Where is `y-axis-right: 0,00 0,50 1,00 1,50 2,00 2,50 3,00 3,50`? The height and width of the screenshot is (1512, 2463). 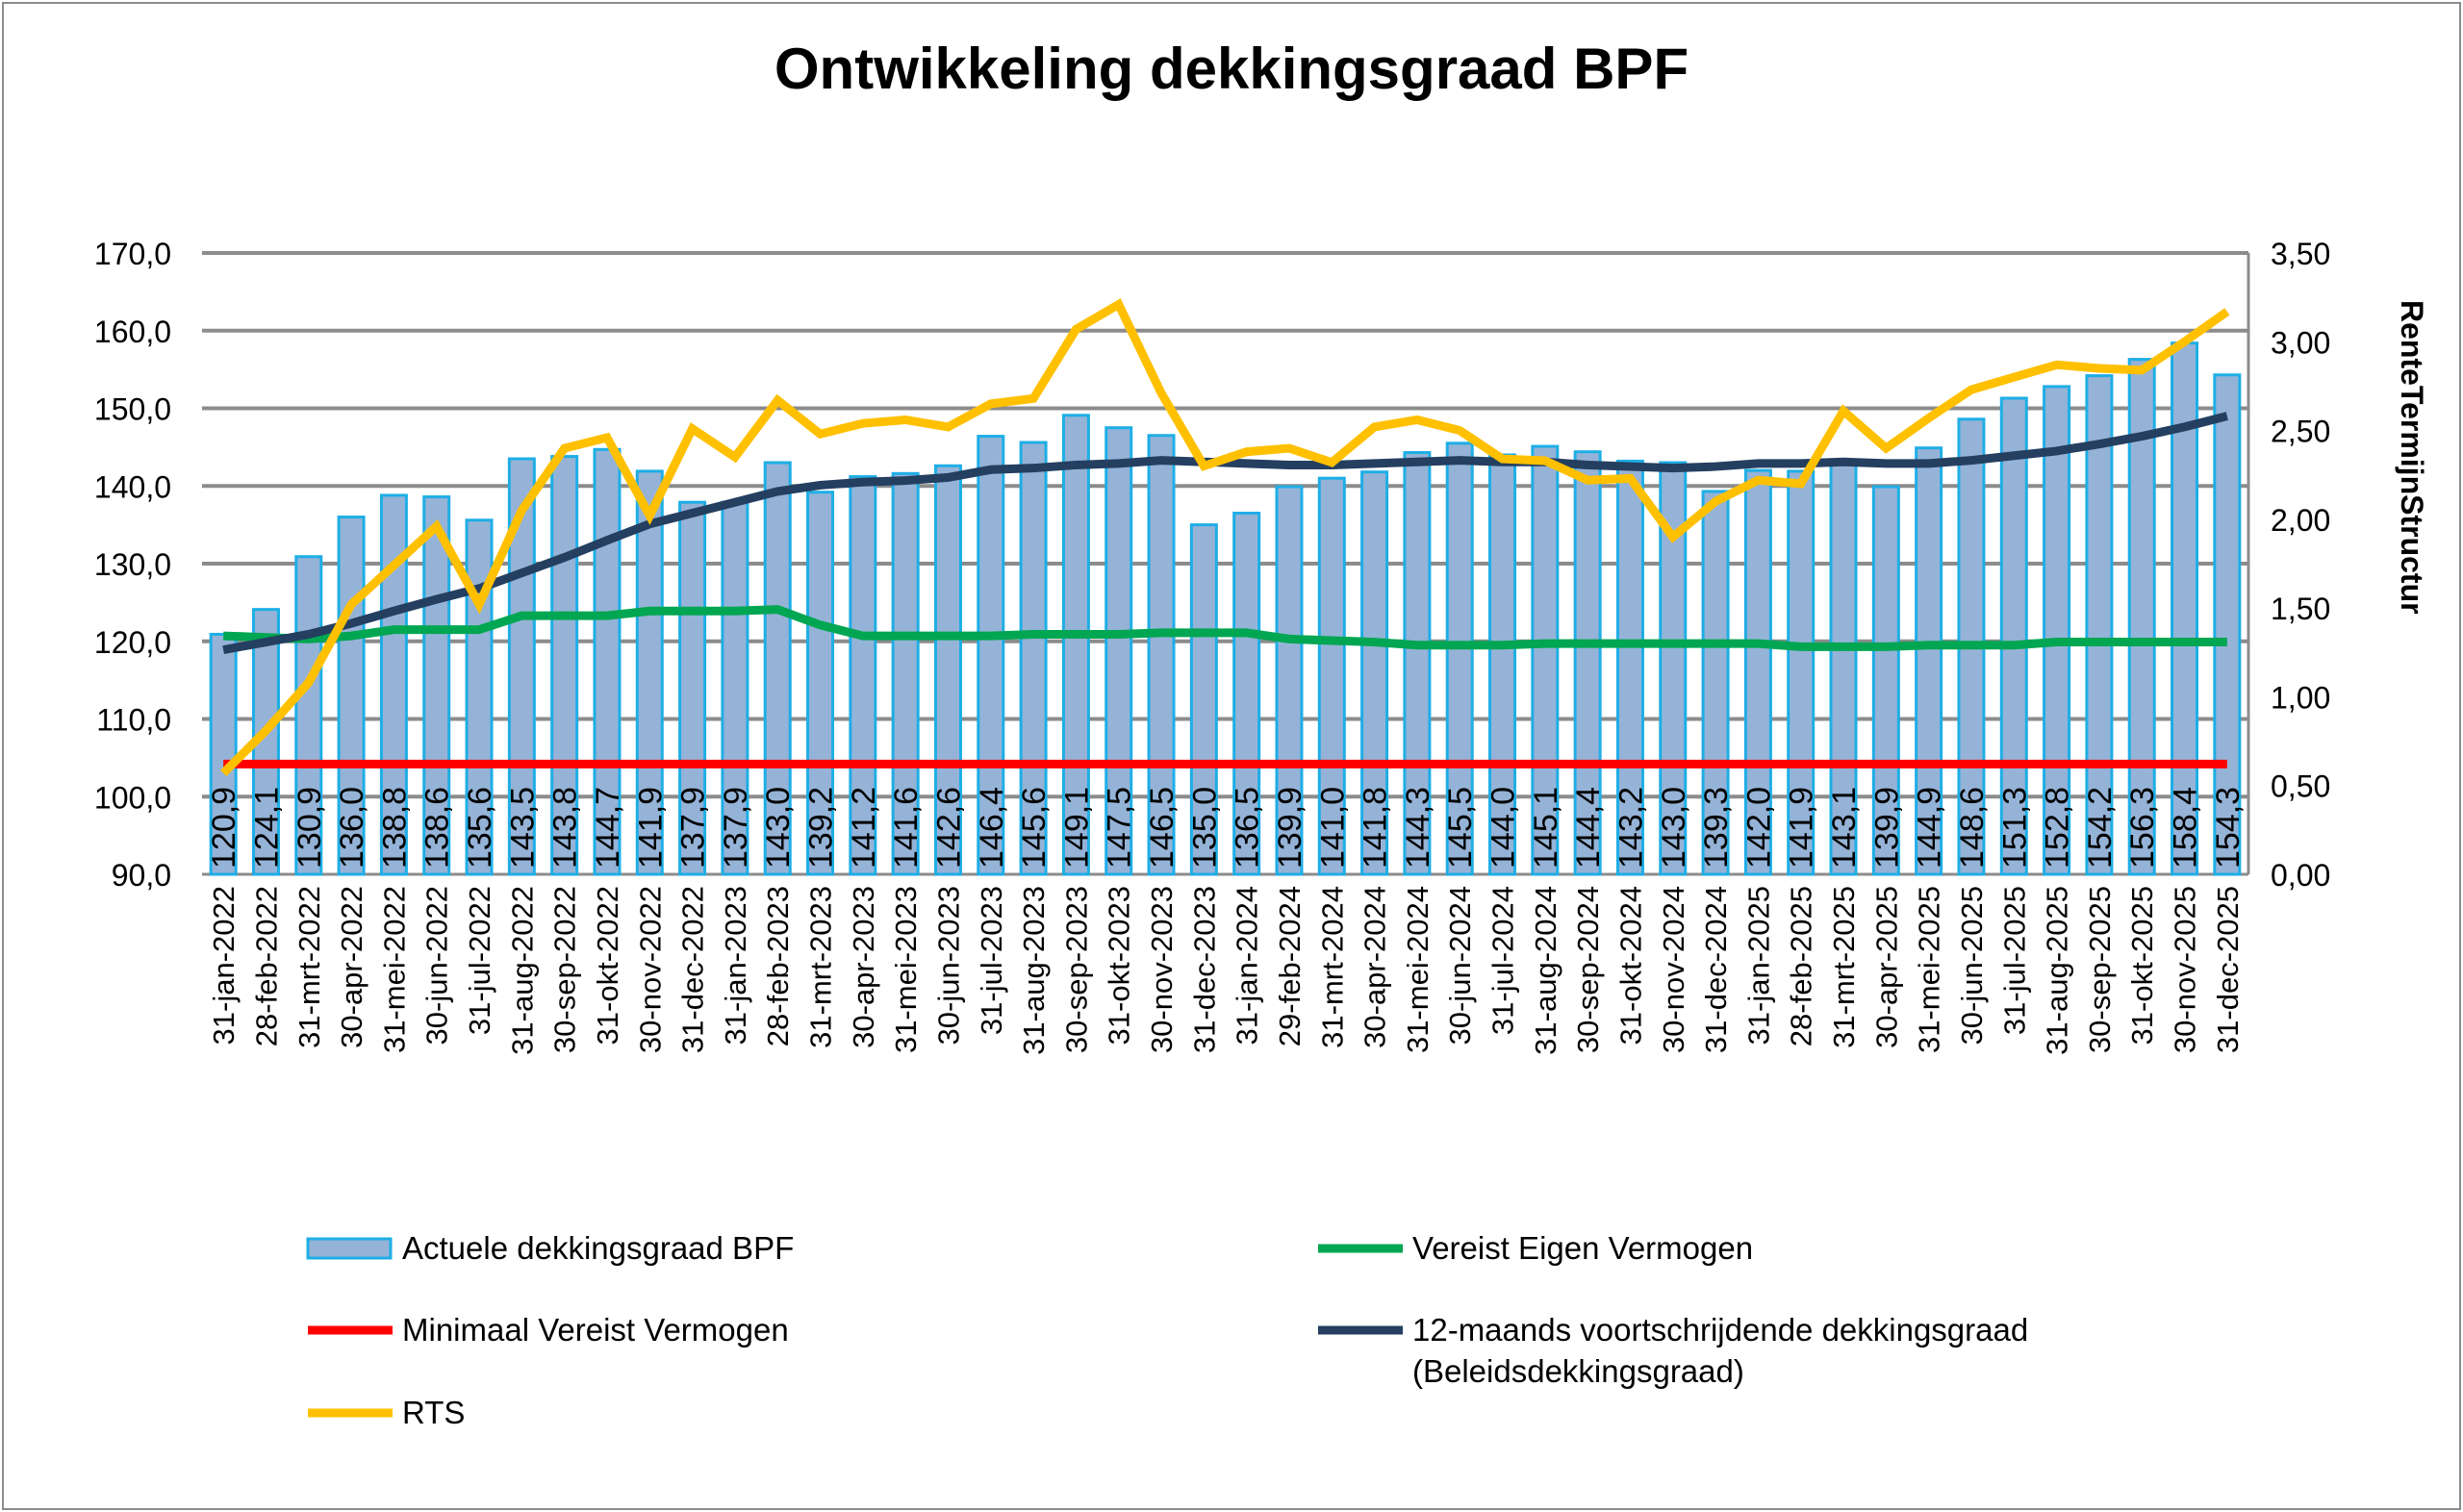
y-axis-right: 0,00 0,50 1,00 1,50 2,00 2,50 3,00 3,50 is located at coordinates (2300, 565).